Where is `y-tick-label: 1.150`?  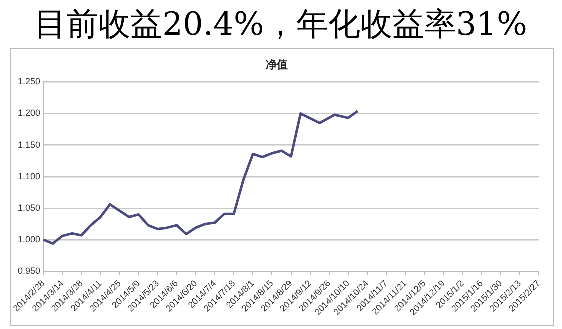
y-tick-label: 1.150 is located at coordinates (29, 145).